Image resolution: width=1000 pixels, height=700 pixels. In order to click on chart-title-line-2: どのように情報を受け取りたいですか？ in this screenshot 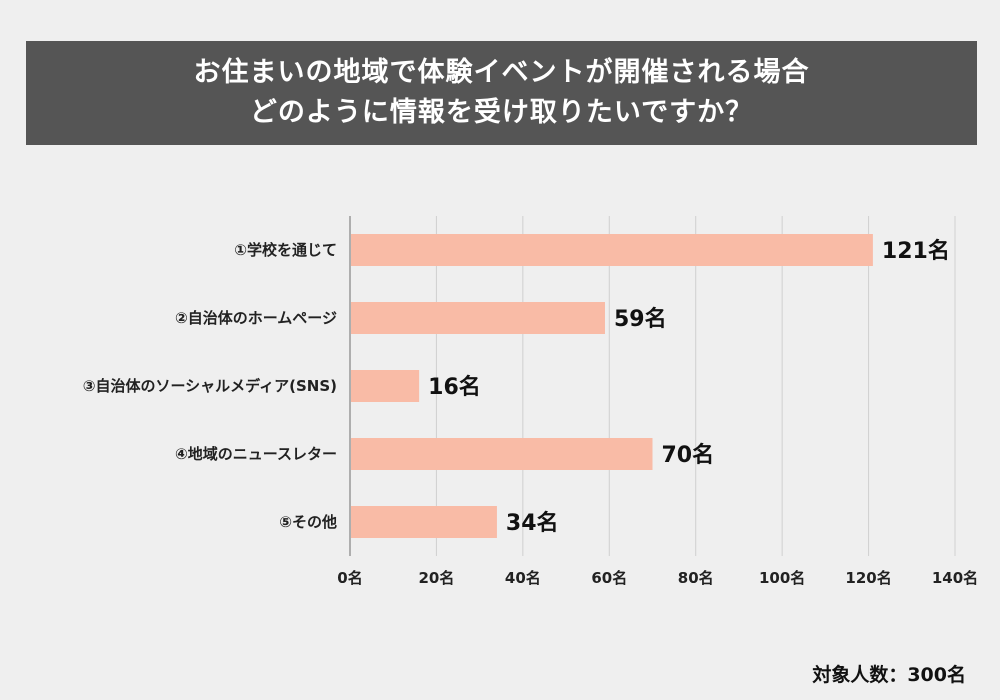, I will do `click(501, 112)`.